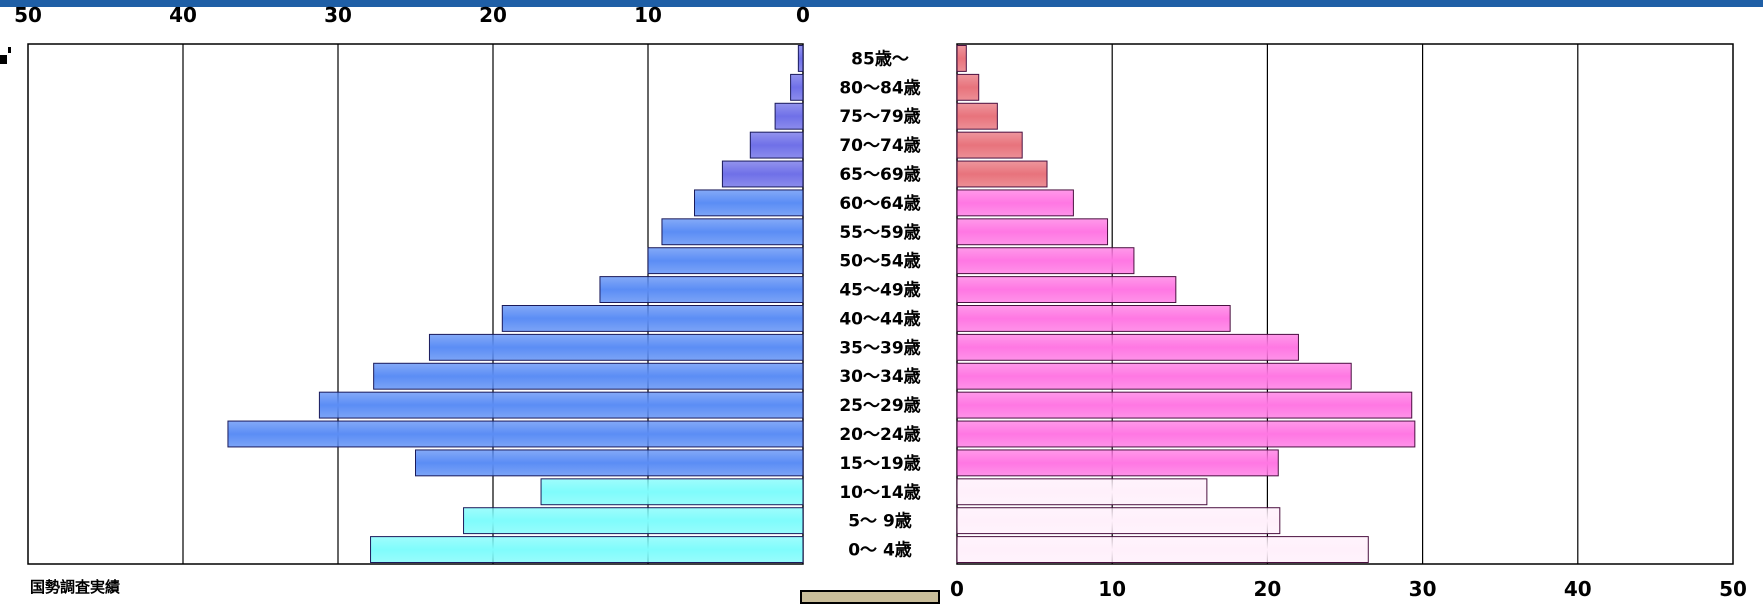 The width and height of the screenshot is (1763, 604). Describe the element at coordinates (1423, 588) in the screenshot. I see `bottom-axis-tick-label: 30` at that location.